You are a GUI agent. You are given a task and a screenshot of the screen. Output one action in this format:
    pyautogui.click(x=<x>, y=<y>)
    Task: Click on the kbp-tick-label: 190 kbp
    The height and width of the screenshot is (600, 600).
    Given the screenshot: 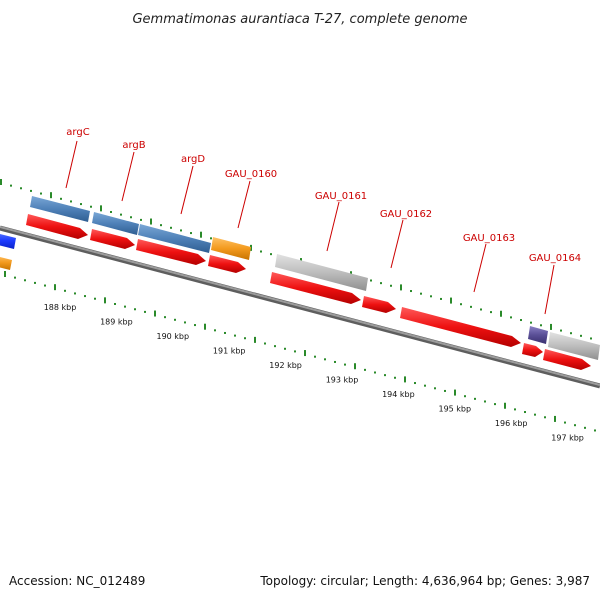 What is the action you would take?
    pyautogui.click(x=172, y=336)
    